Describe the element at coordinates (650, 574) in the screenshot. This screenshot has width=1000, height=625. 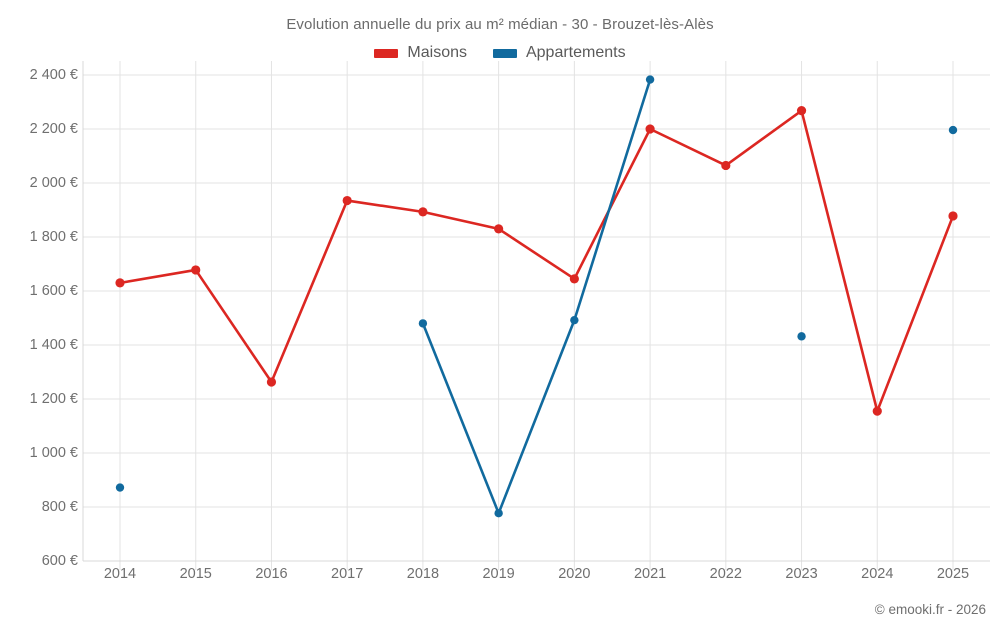
I see `x-axis-tick-label-2021: 2021` at that location.